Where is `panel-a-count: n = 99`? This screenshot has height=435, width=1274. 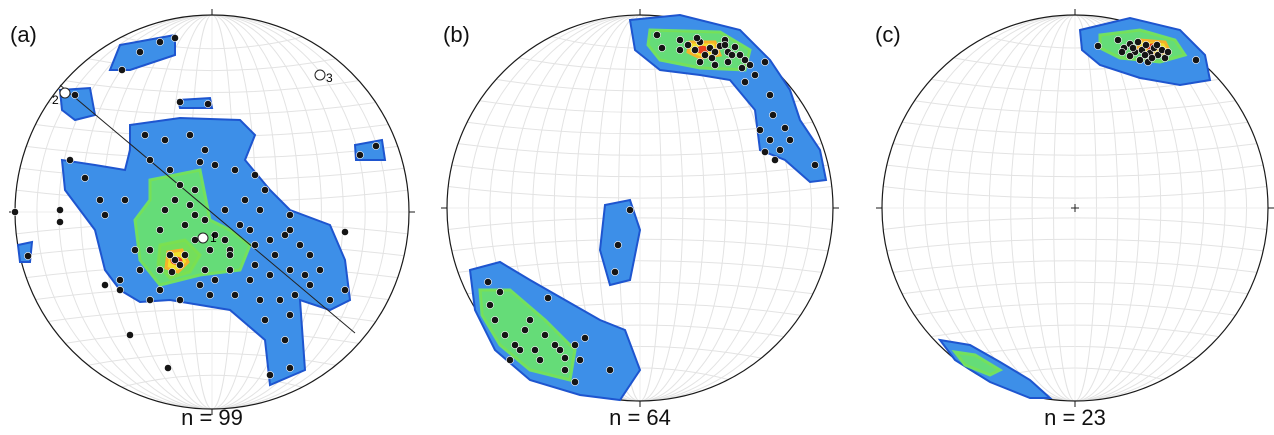 panel-a-count: n = 99 is located at coordinates (212, 417).